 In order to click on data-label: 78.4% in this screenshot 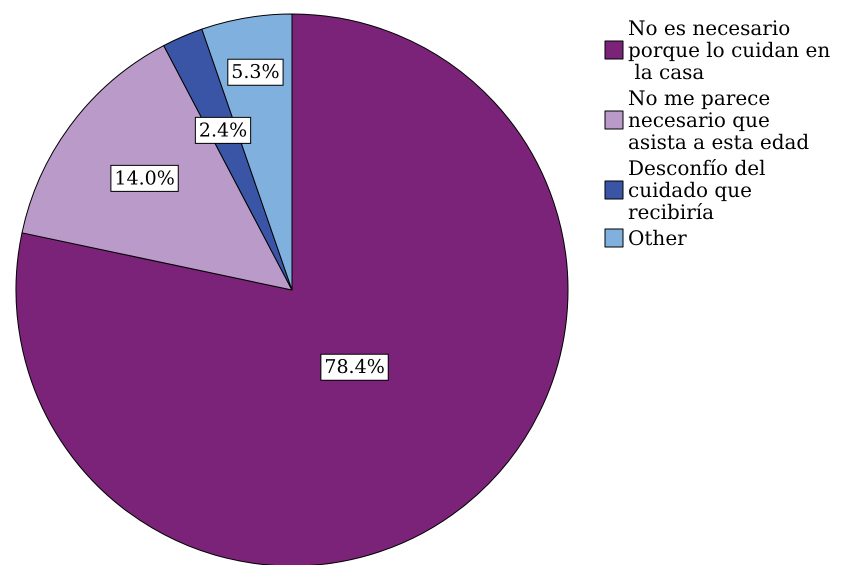, I will do `click(354, 367)`.